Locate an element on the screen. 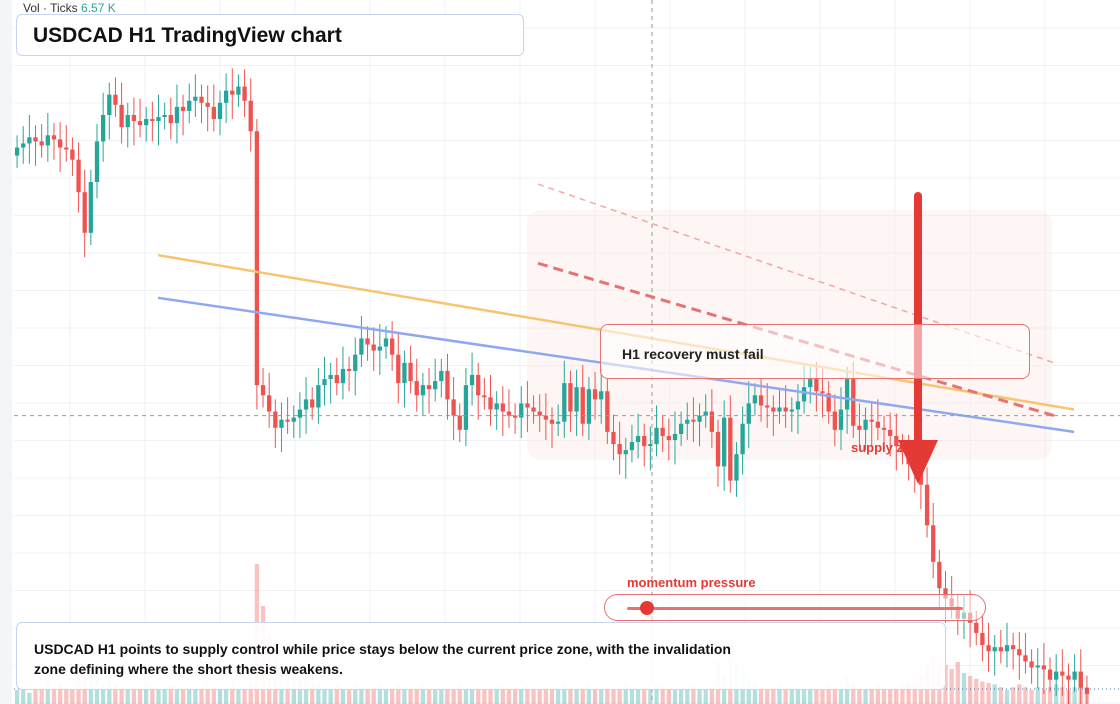 The height and width of the screenshot is (704, 1120). momentum-label: momentum pressure is located at coordinates (691, 582).